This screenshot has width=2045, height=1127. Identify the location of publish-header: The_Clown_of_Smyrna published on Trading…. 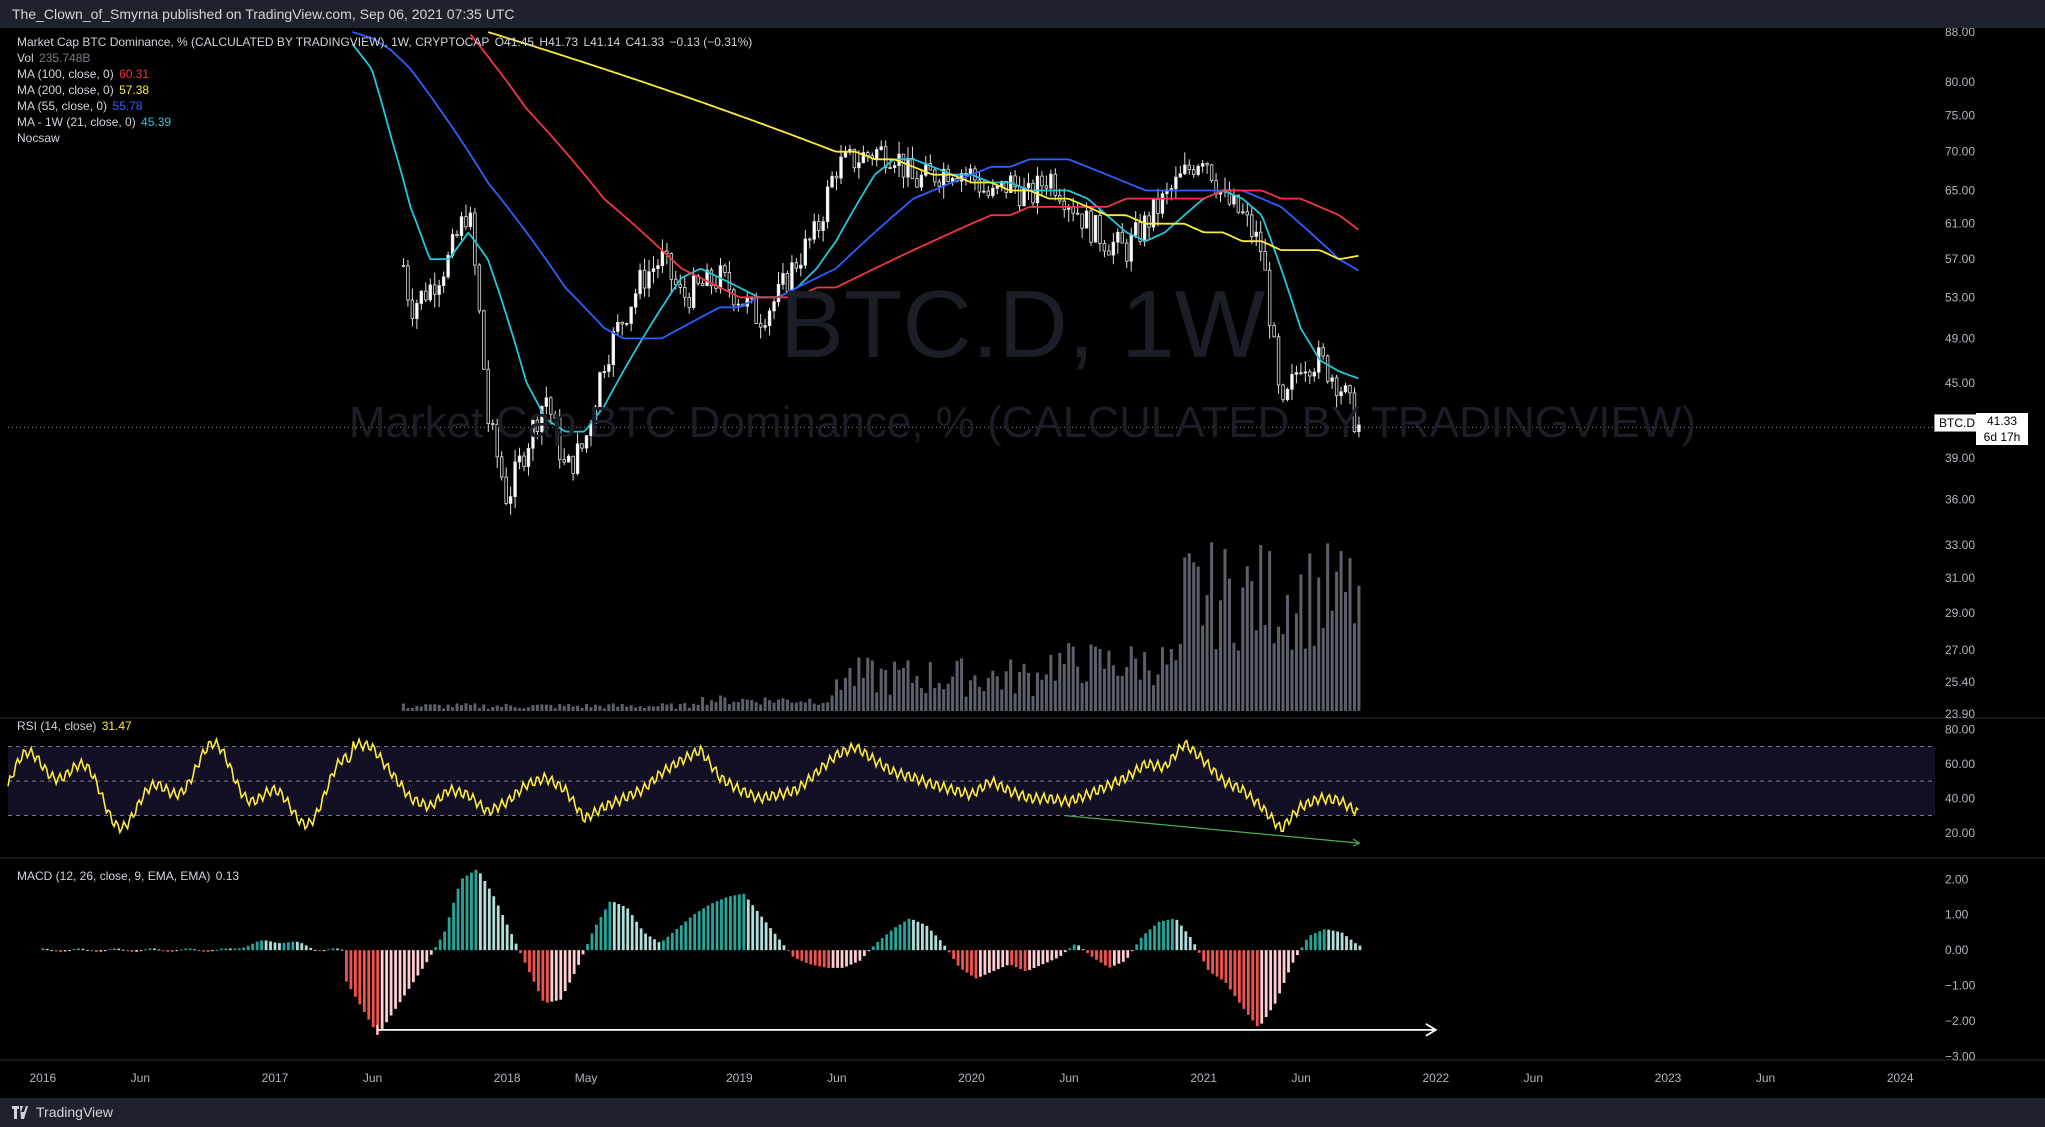
(1022, 14).